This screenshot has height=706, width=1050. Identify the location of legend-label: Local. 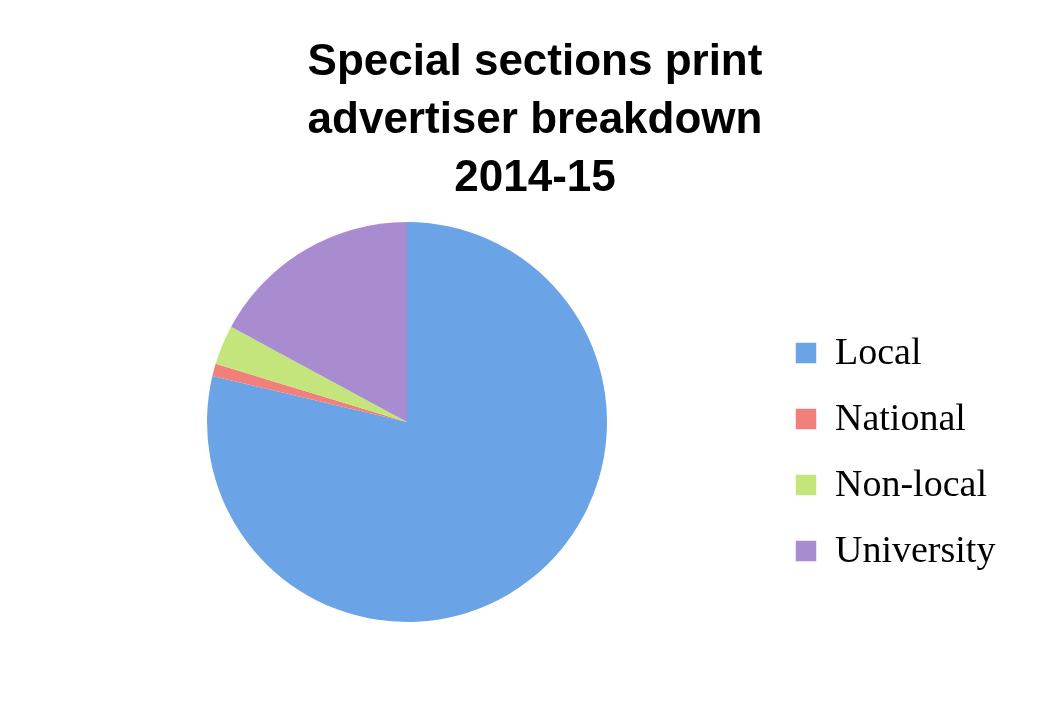
(878, 351).